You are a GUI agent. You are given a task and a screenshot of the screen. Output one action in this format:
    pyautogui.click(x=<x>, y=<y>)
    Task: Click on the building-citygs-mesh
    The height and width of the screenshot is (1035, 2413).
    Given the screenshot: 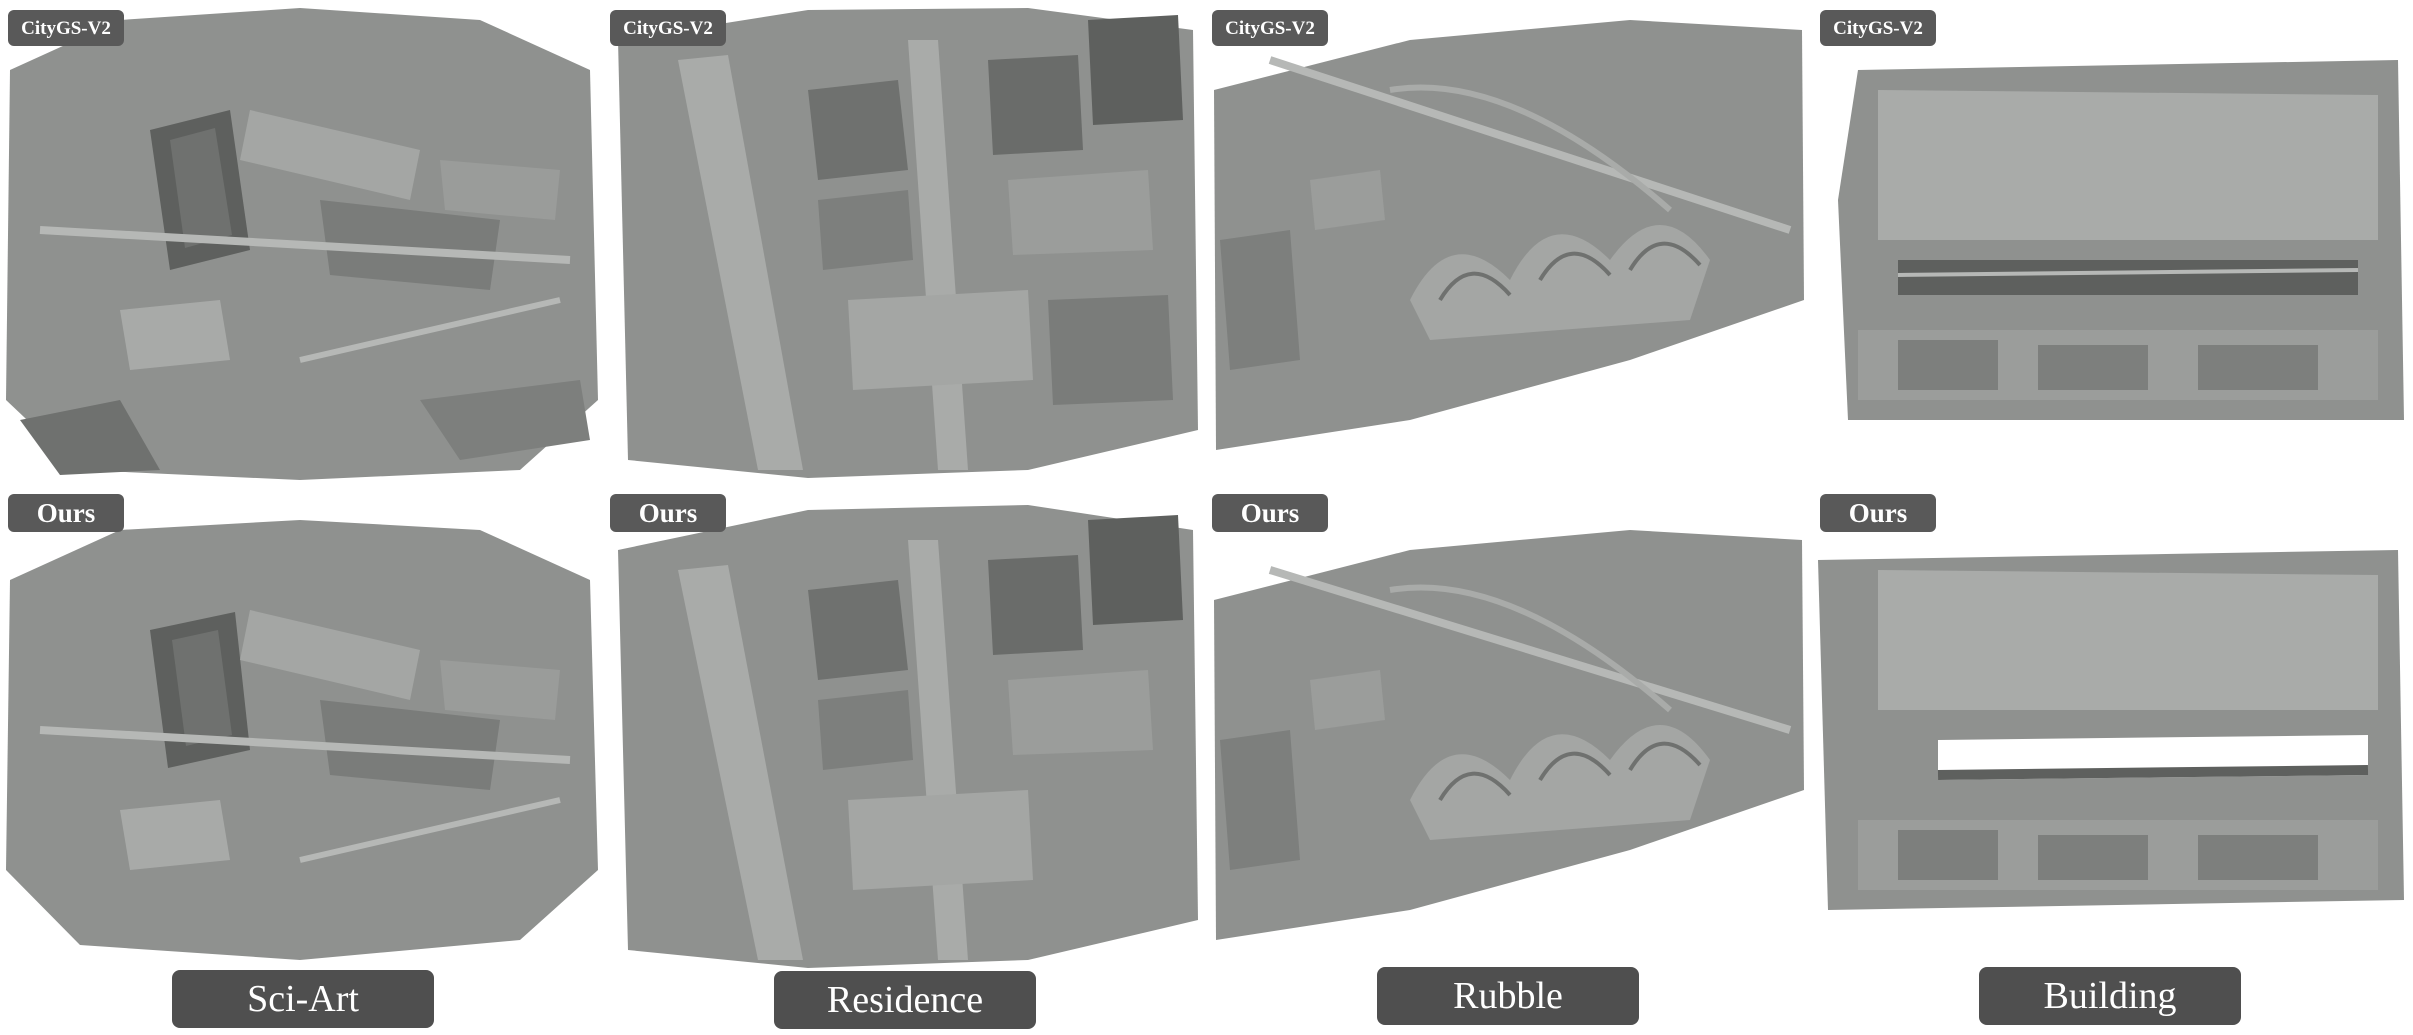 What is the action you would take?
    pyautogui.click(x=2121, y=240)
    